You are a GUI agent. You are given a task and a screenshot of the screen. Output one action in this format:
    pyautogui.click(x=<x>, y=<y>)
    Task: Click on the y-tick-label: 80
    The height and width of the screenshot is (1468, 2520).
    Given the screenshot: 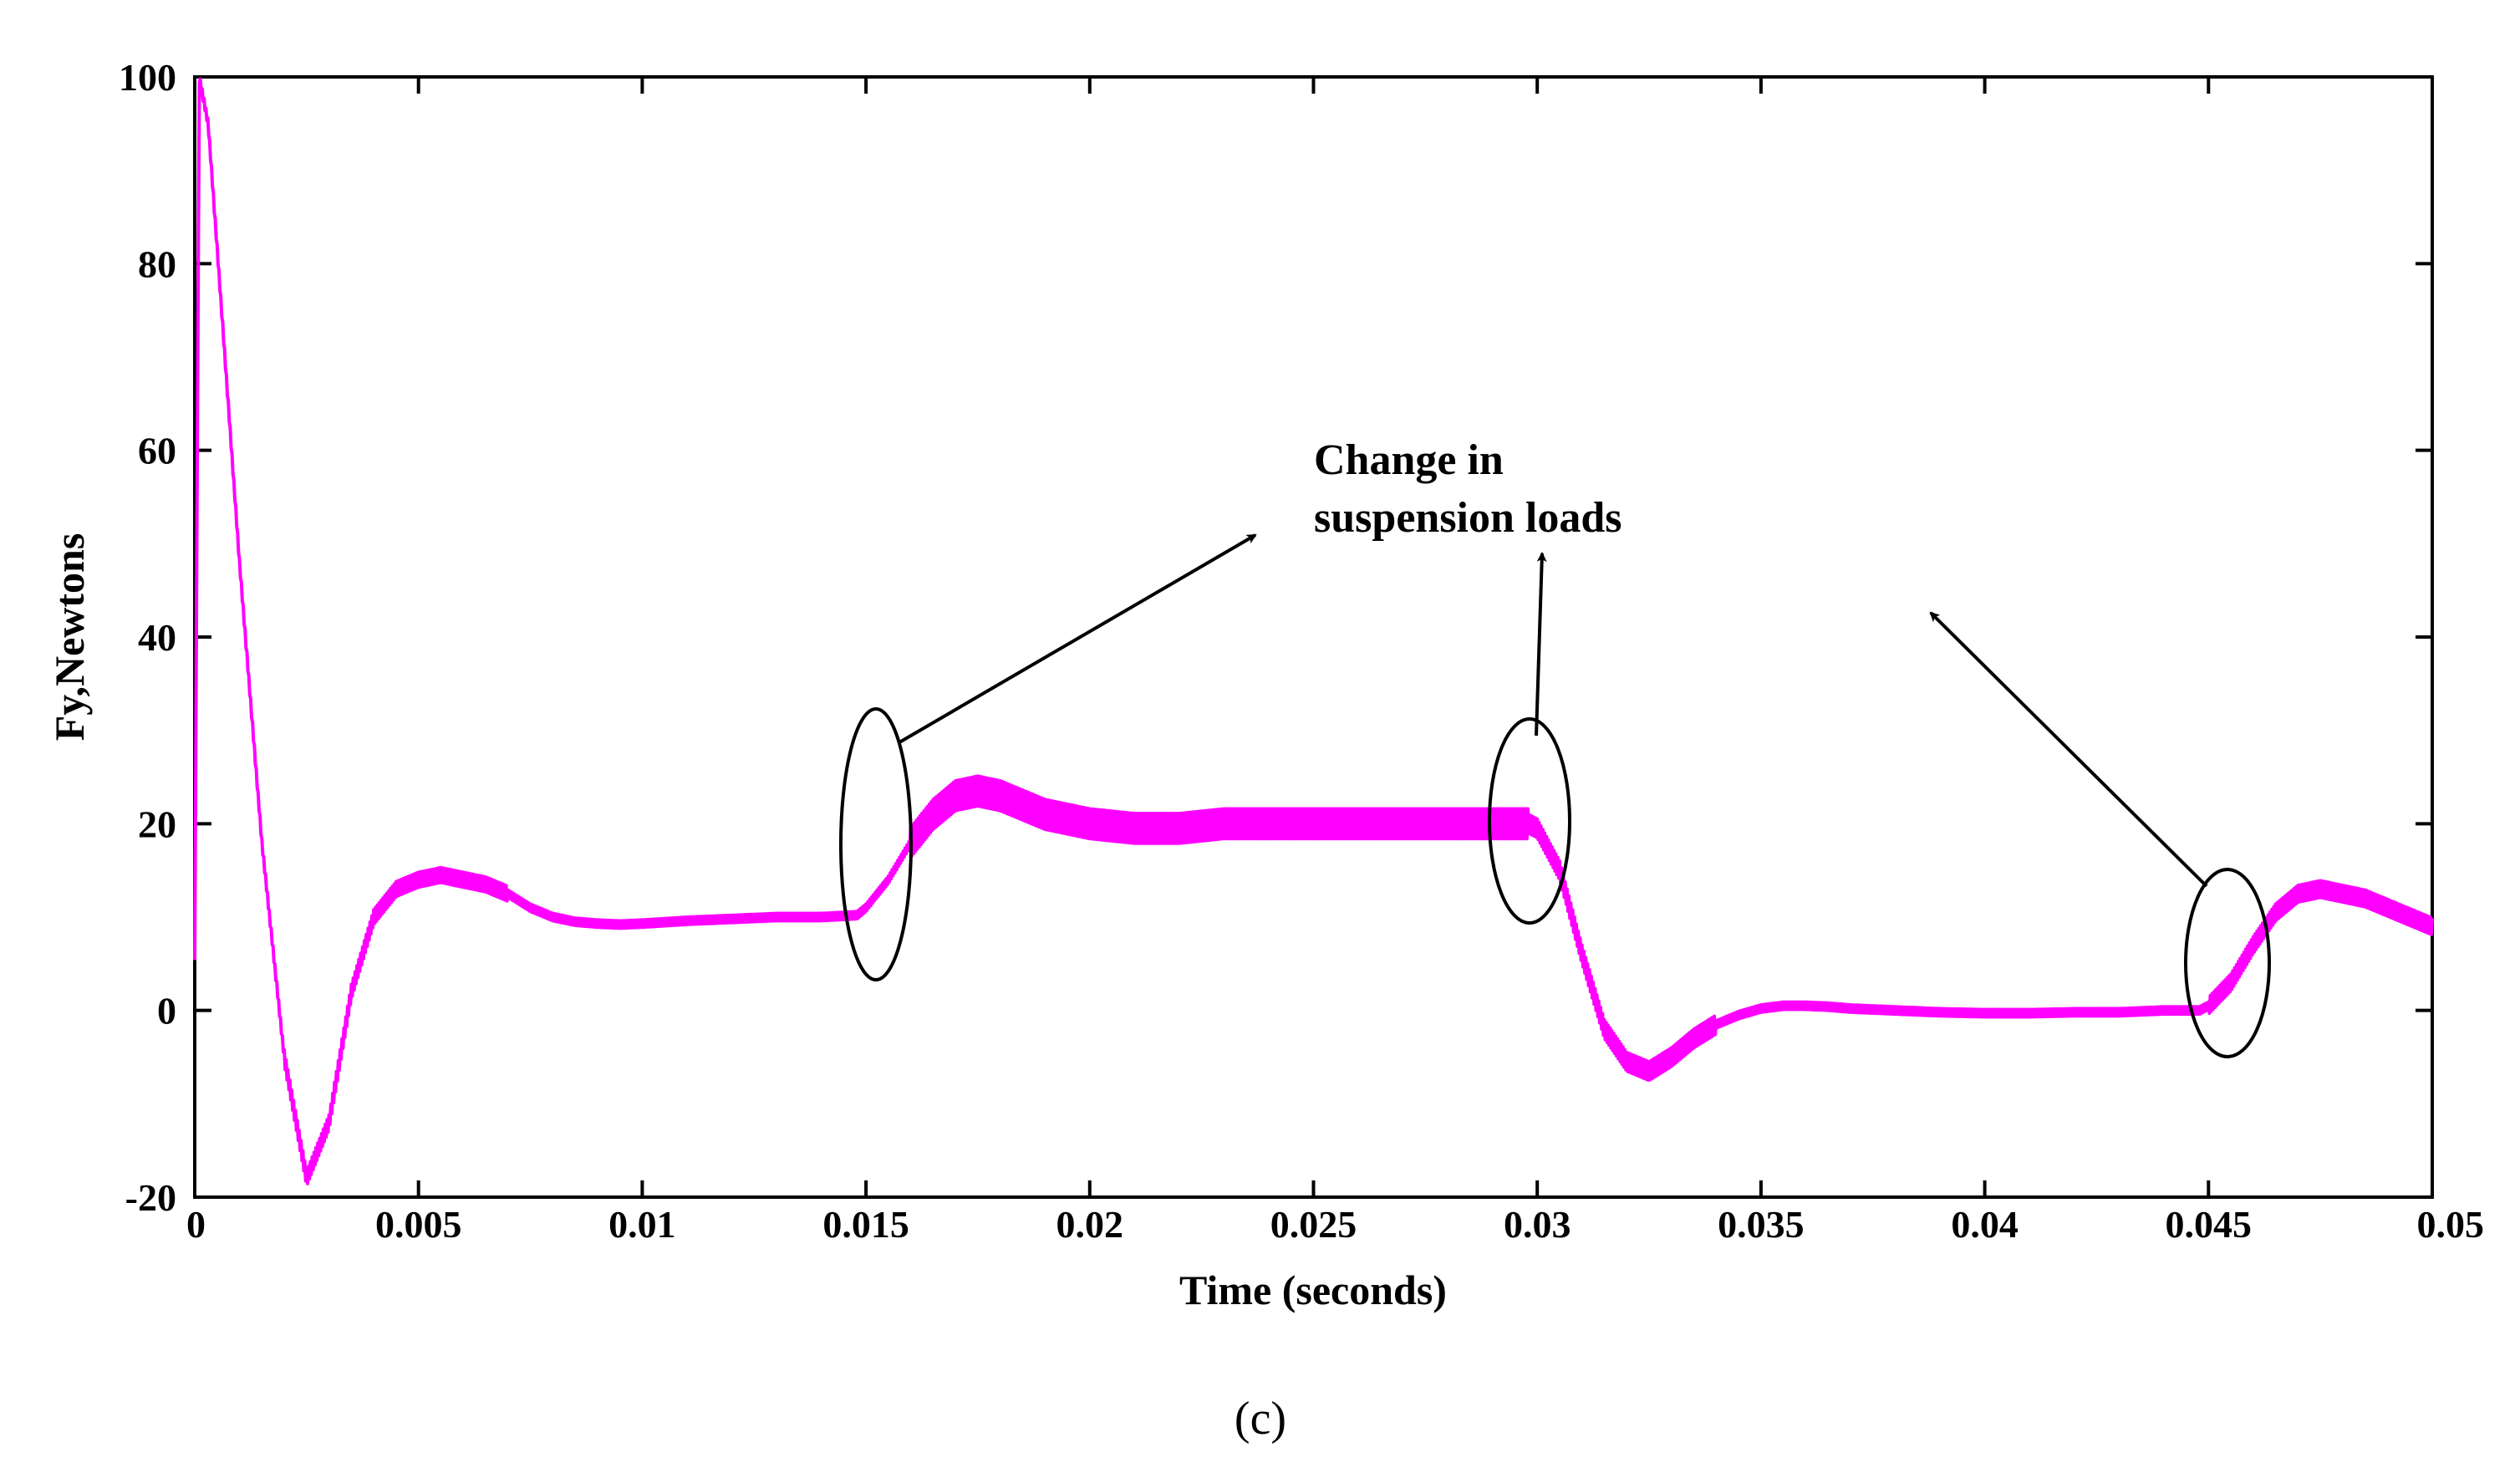 What is the action you would take?
    pyautogui.click(x=157, y=264)
    